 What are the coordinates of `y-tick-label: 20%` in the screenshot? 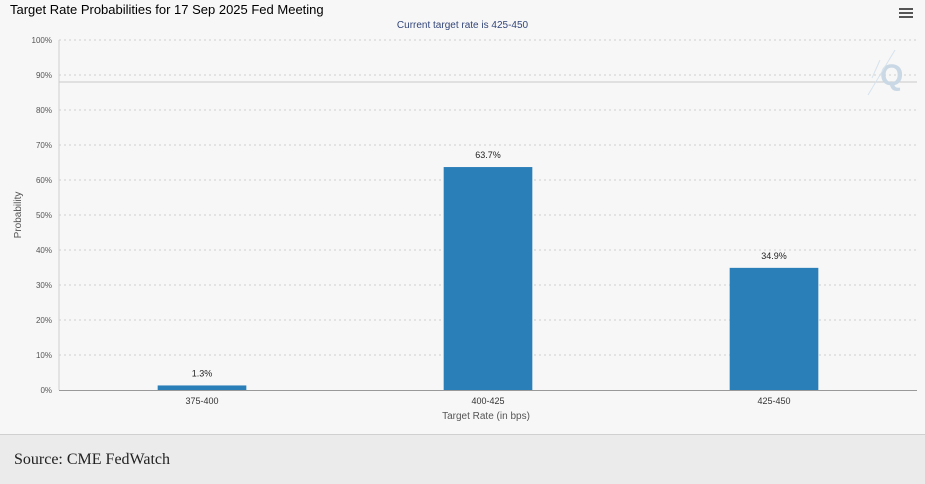 It's located at (44, 320).